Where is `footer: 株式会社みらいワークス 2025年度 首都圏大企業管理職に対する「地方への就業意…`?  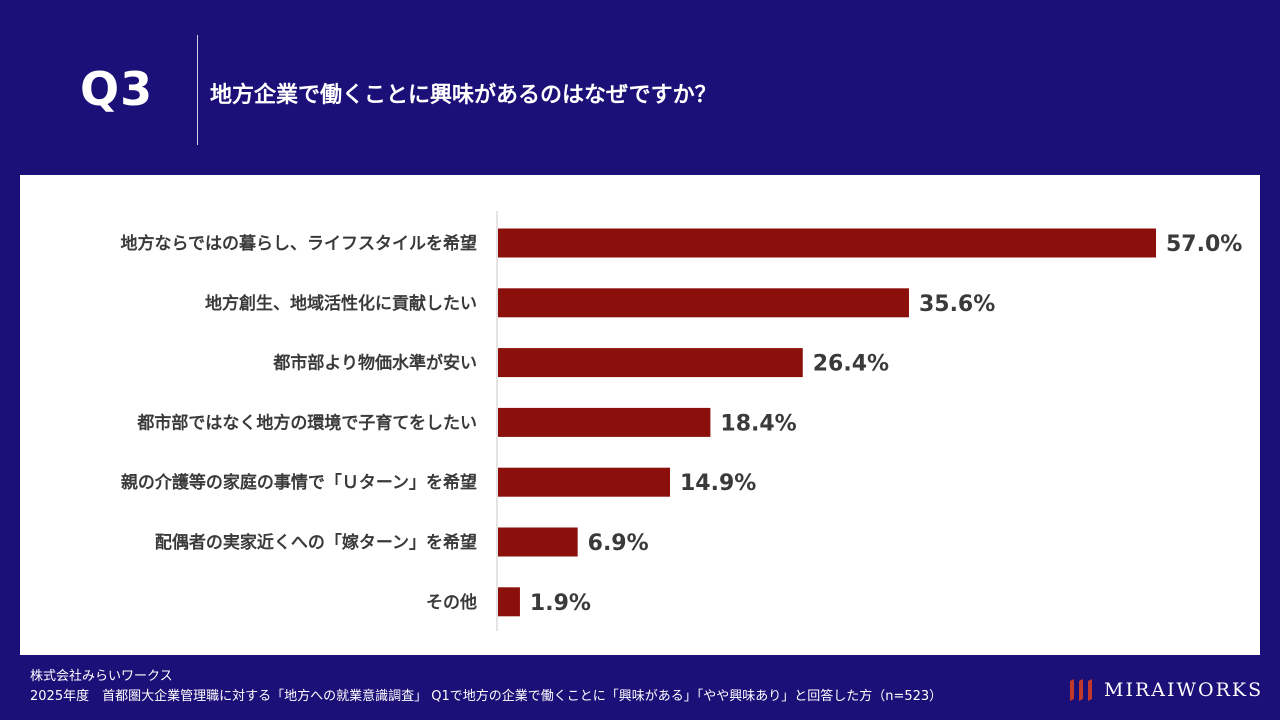 footer: 株式会社みらいワークス 2025年度 首都圏大企業管理職に対する「地方への就業意… is located at coordinates (486, 687).